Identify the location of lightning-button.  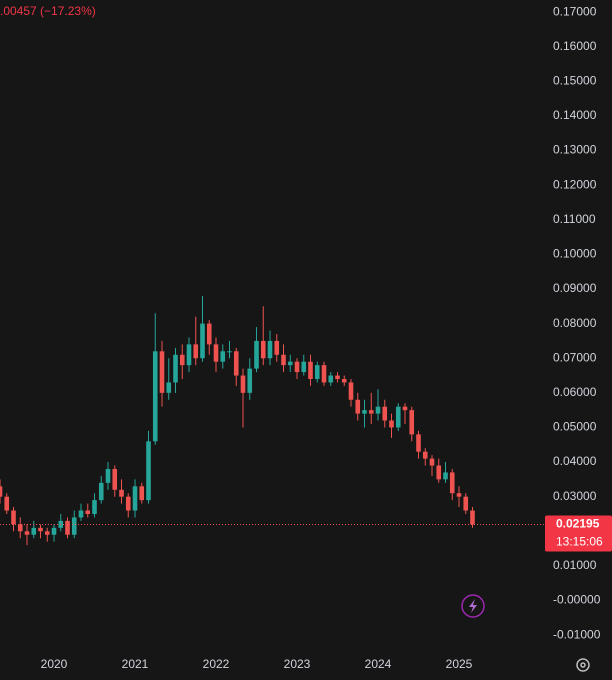
(473, 606).